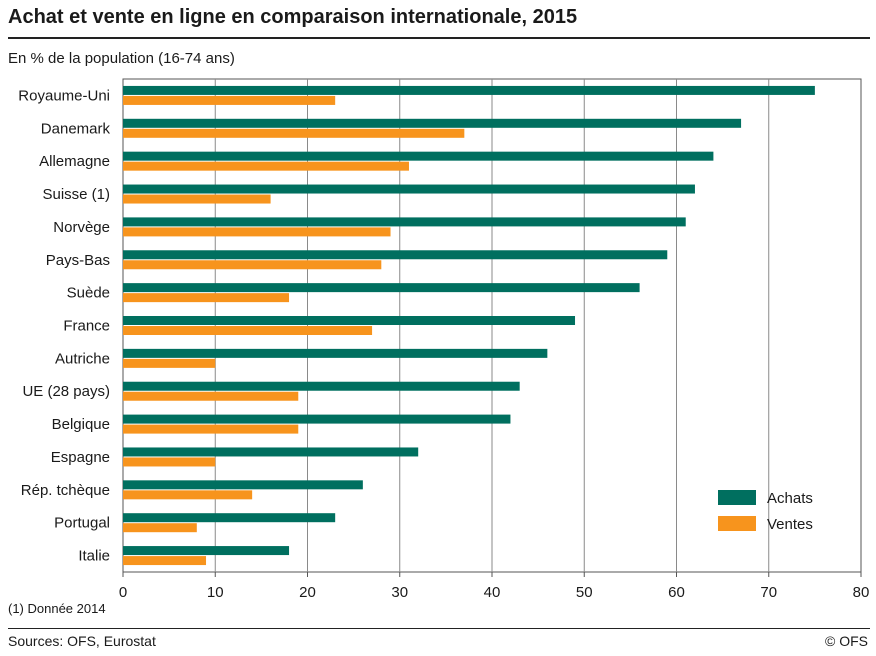 Image resolution: width=876 pixels, height=656 pixels. Describe the element at coordinates (78, 260) in the screenshot. I see `category-label: Pays-Bas` at that location.